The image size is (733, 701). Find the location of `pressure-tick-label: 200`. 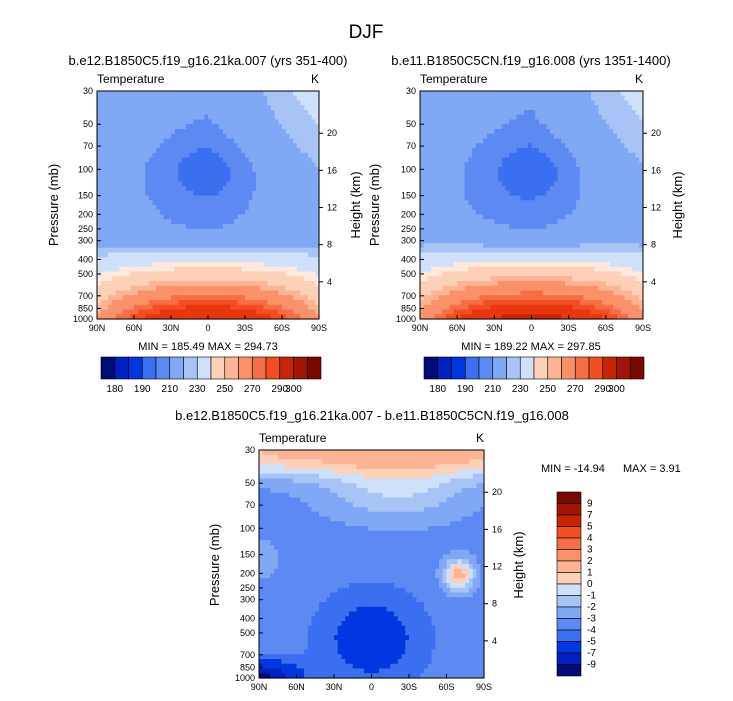

pressure-tick-label: 200 is located at coordinates (85, 214).